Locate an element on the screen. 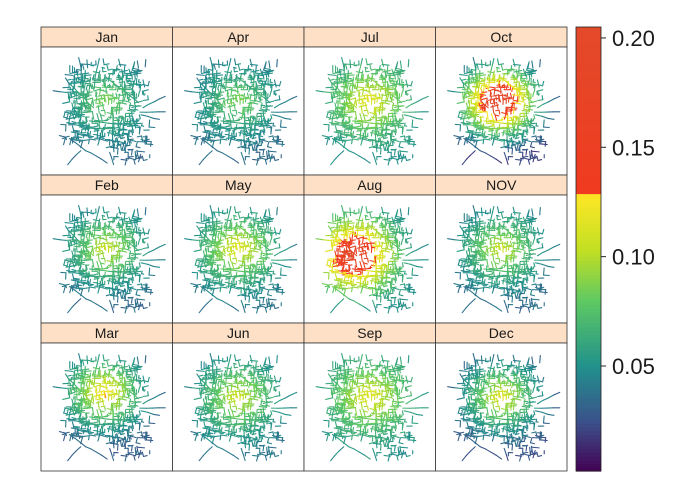 The width and height of the screenshot is (700, 500). facet-panel-jul: Jul is located at coordinates (369, 101).